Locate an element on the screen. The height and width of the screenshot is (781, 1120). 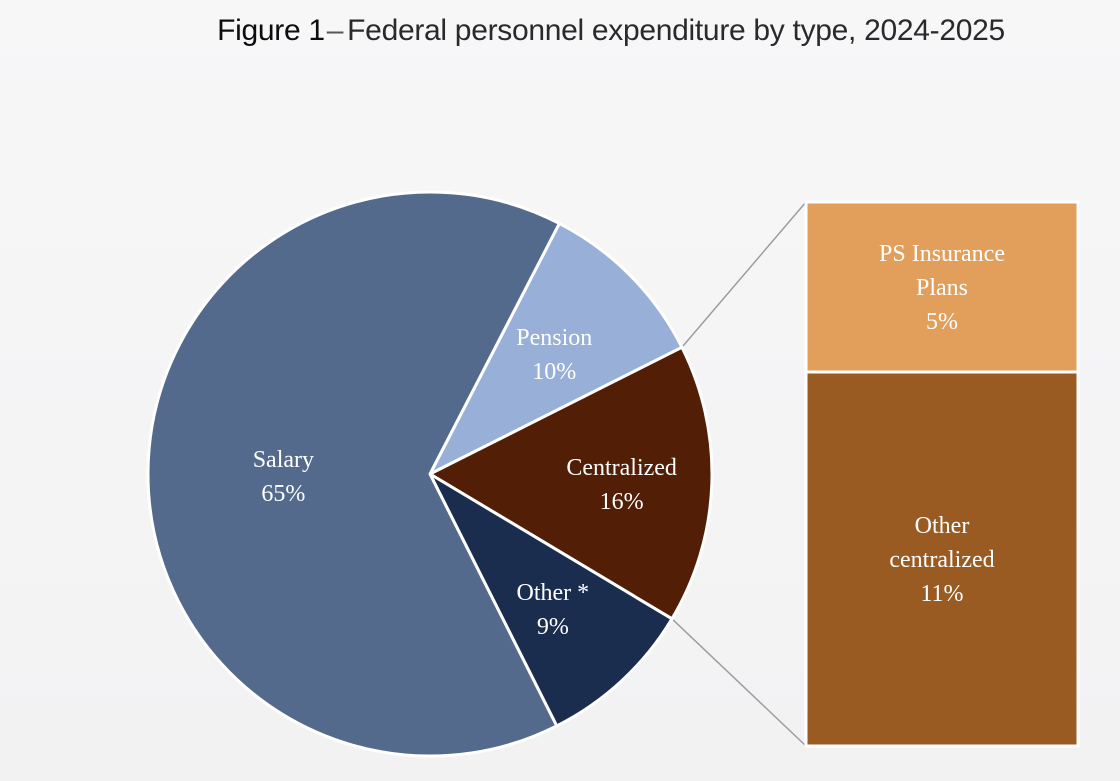
slice-label-pension: Pension is located at coordinates (554, 338).